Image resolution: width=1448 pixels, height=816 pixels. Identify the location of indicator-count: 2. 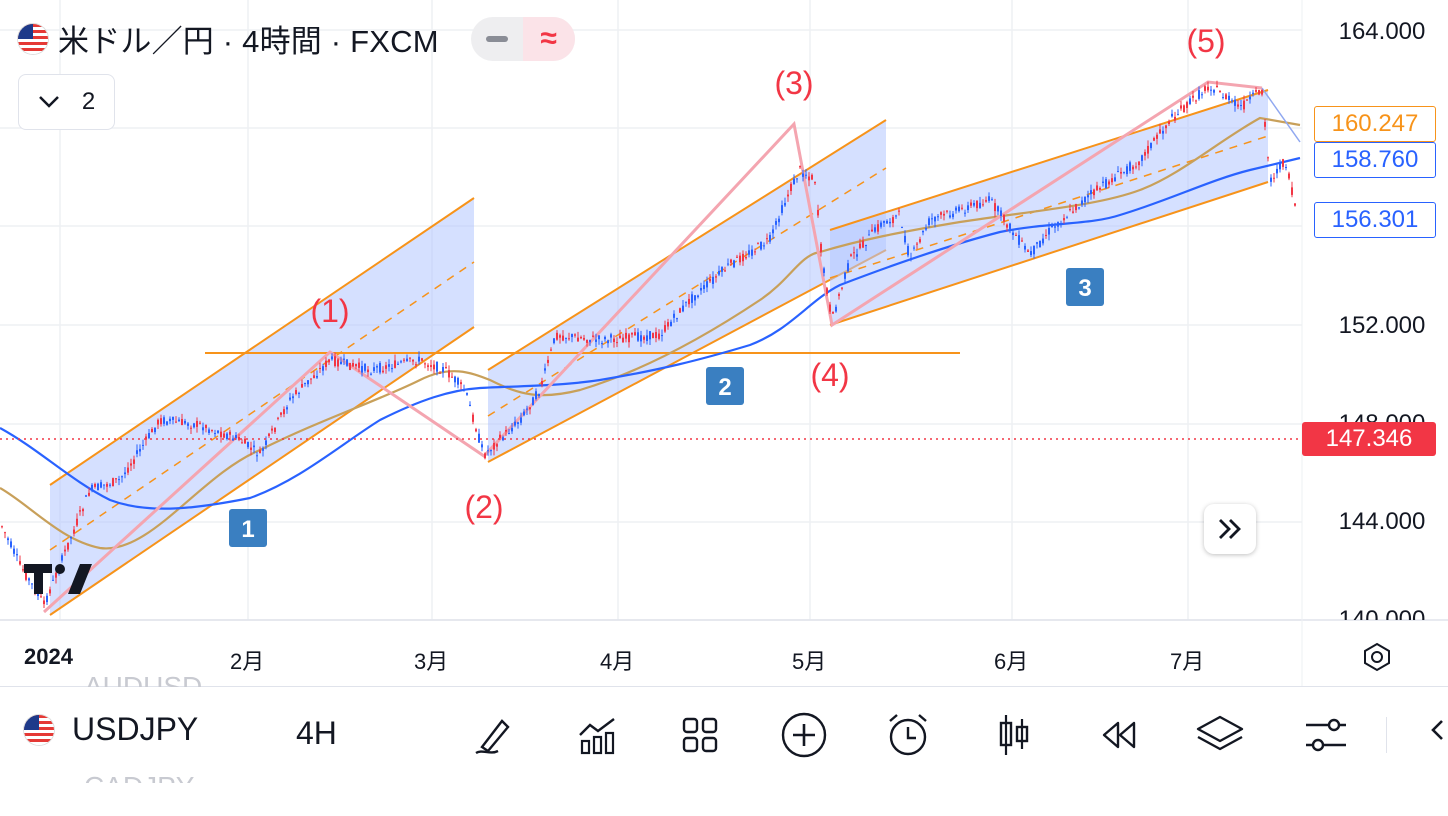
(88, 101).